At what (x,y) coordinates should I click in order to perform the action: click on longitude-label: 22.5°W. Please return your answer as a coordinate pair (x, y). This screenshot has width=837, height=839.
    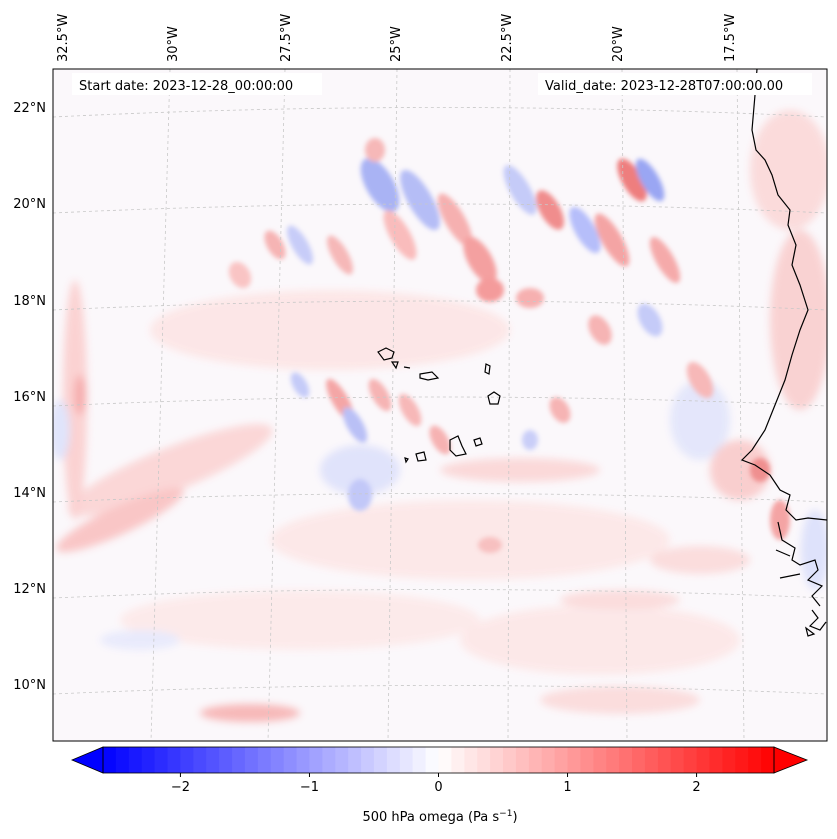
    Looking at the image, I should click on (507, 38).